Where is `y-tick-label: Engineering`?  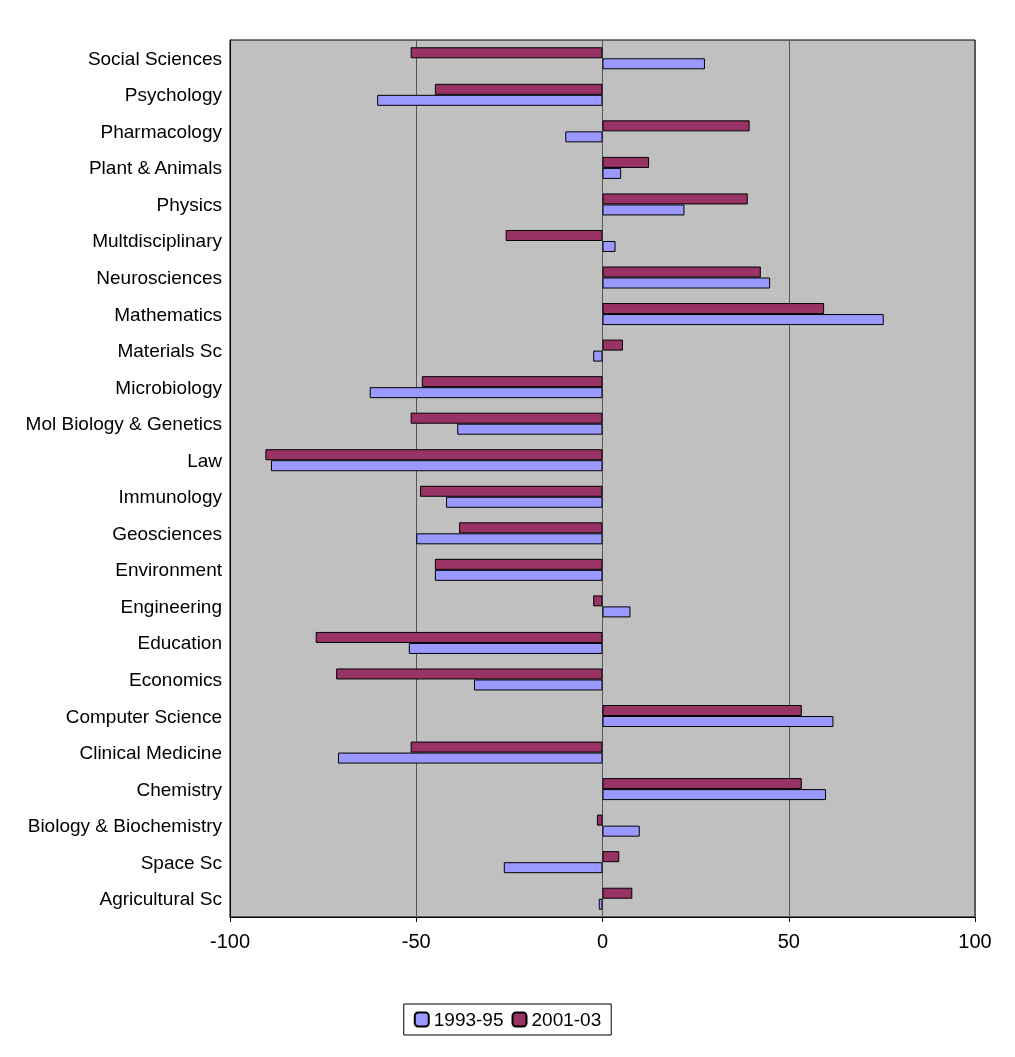
y-tick-label: Engineering is located at coordinates (171, 606).